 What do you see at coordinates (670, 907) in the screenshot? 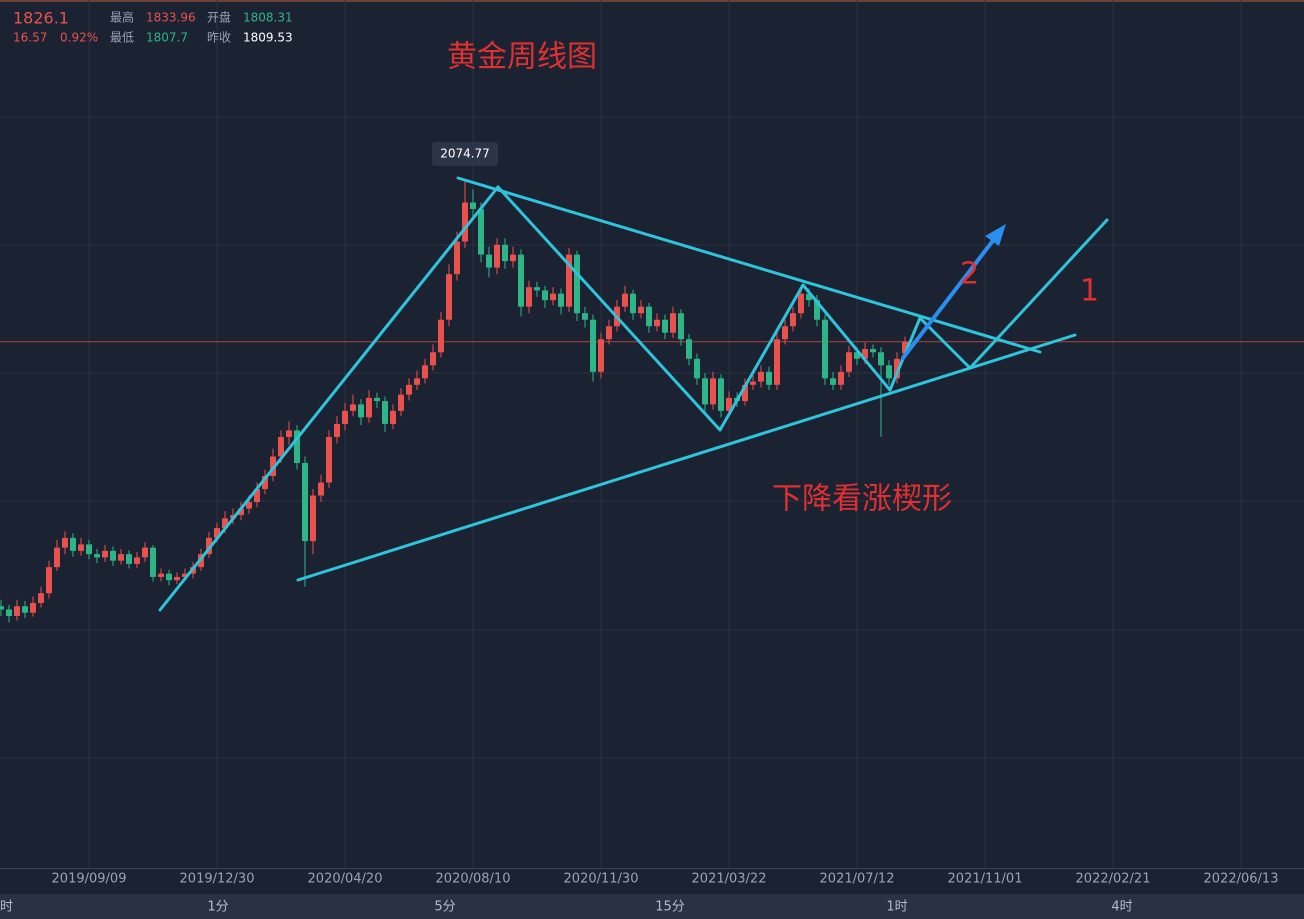
I see `period-button: 15分` at bounding box center [670, 907].